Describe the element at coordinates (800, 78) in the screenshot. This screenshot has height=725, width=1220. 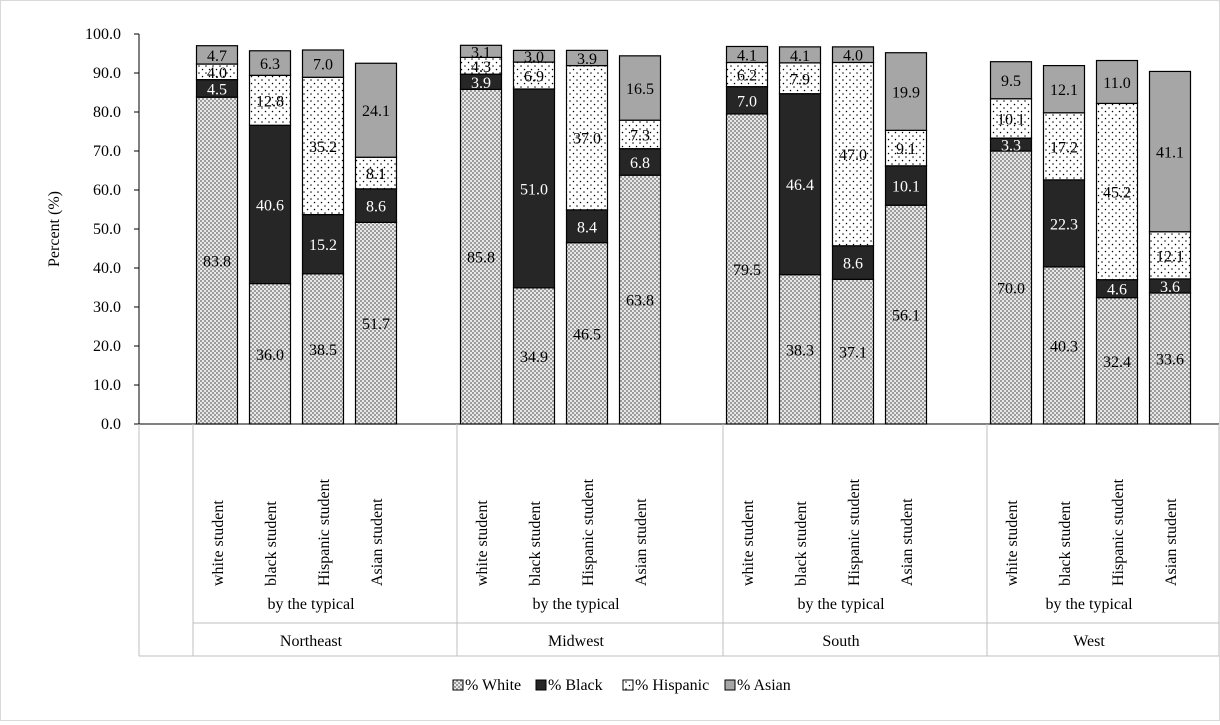
I see `bar-hispanic-south-black` at that location.